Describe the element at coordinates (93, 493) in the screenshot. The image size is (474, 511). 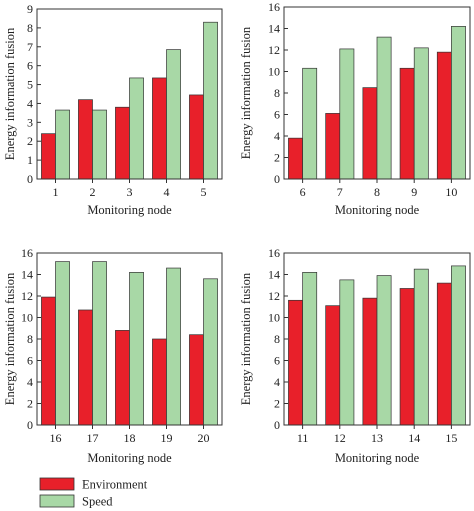
I see `legend: Environment Speed` at that location.